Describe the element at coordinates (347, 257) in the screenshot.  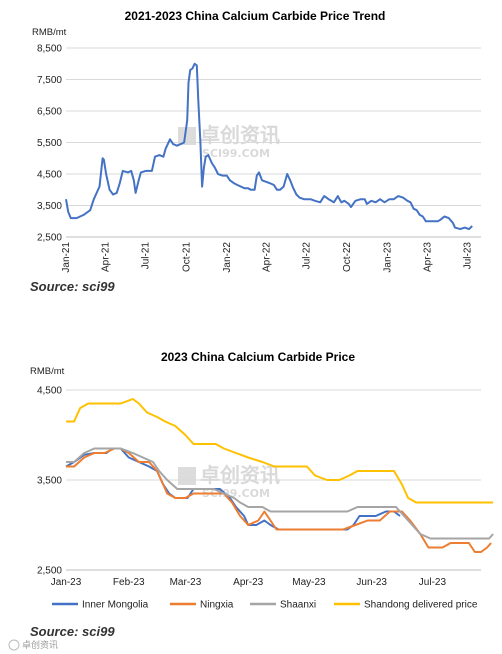
I see `x-tick-label: Oct-22` at that location.